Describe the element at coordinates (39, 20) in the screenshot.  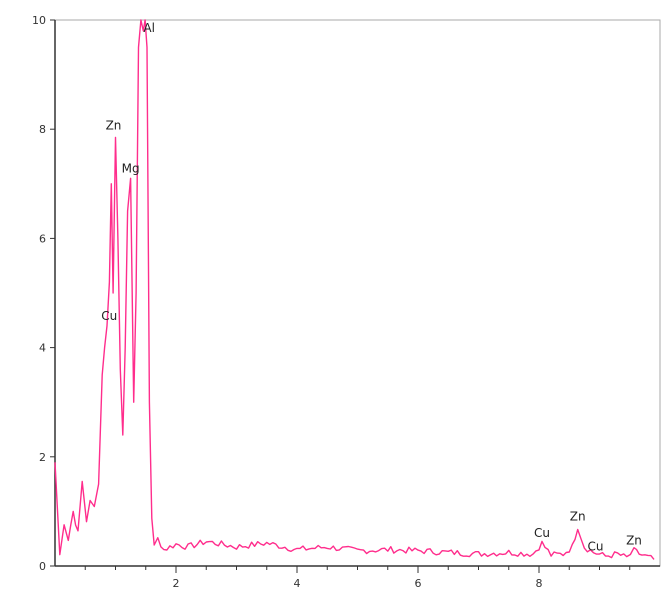
I see `y-tick-label: 10` at that location.